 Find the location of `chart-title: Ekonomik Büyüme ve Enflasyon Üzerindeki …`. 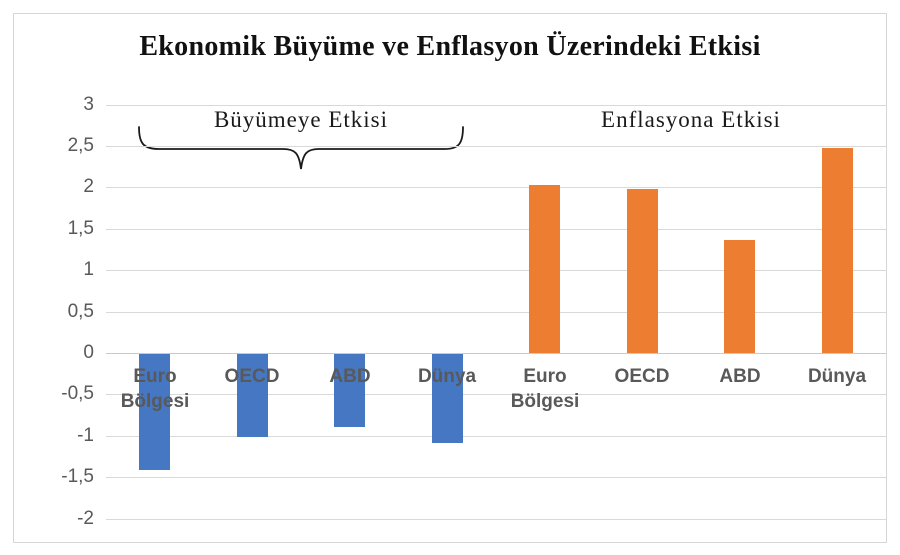

chart-title: Ekonomik Büyüme ve Enflasyon Üzerindeki … is located at coordinates (450, 46).